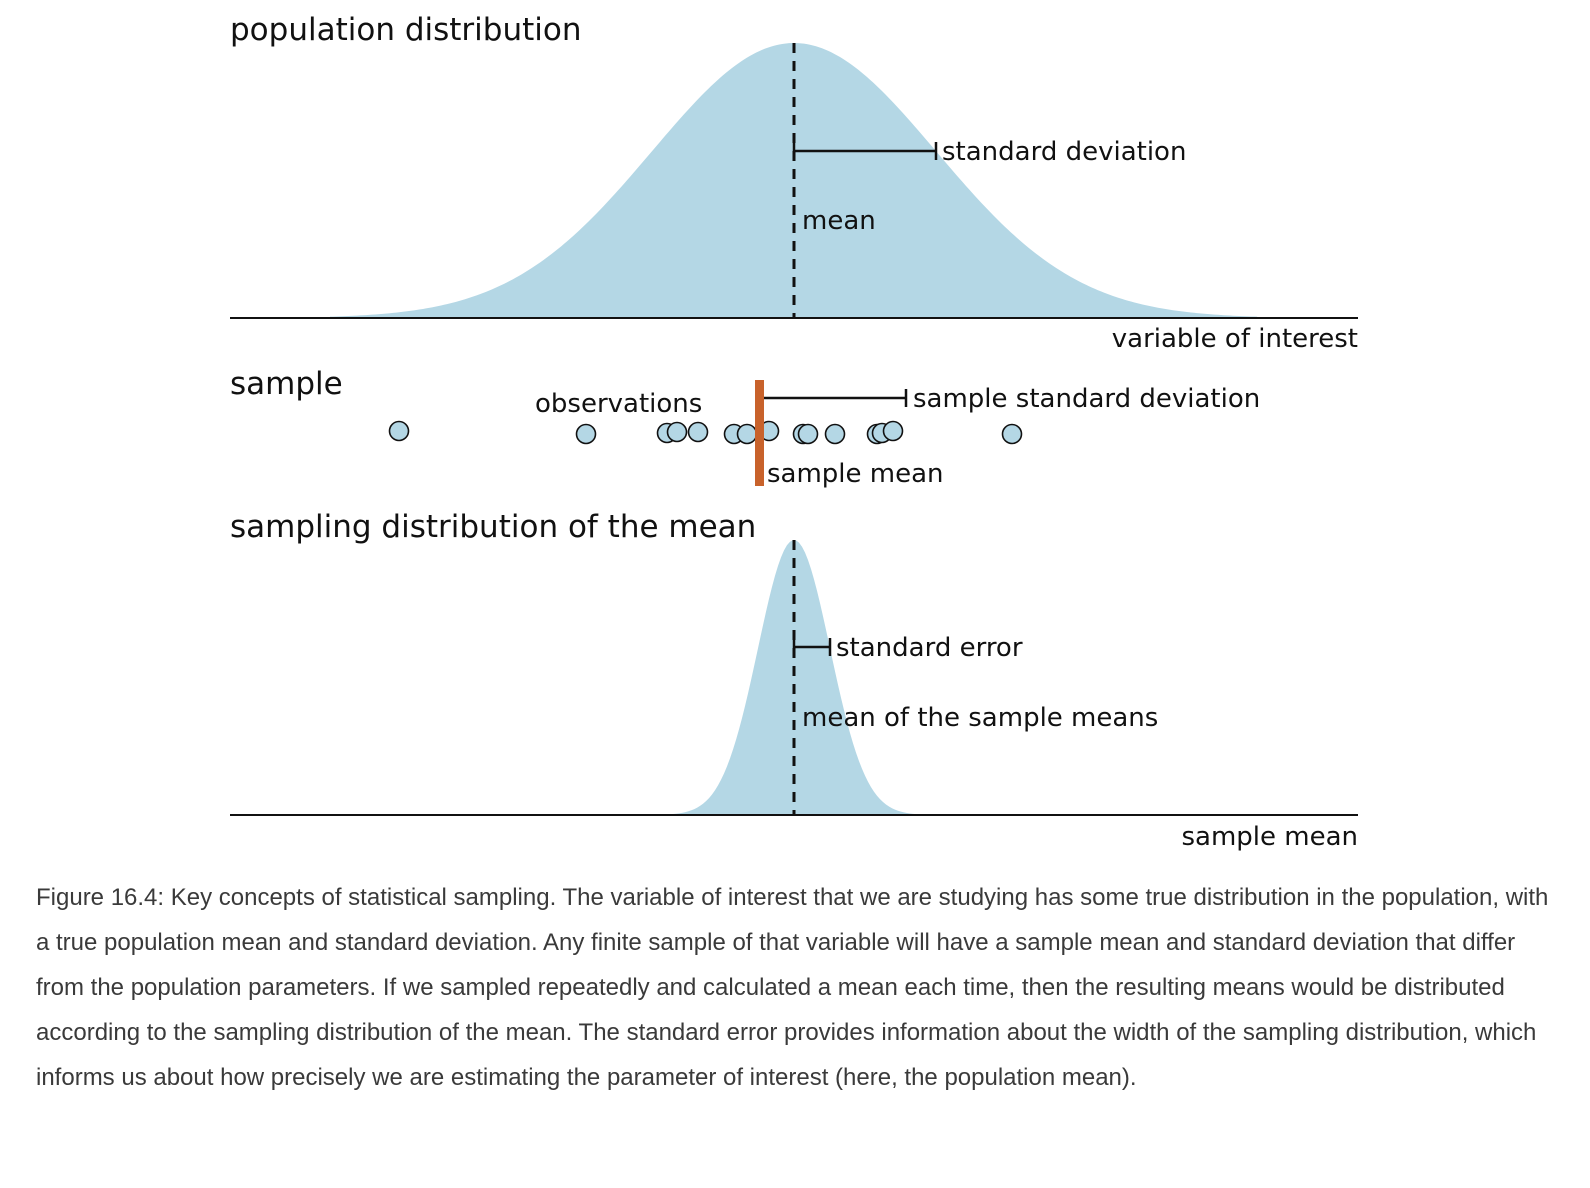 The image size is (1590, 1188). Describe the element at coordinates (286, 384) in the screenshot. I see `sample-title: sample` at that location.